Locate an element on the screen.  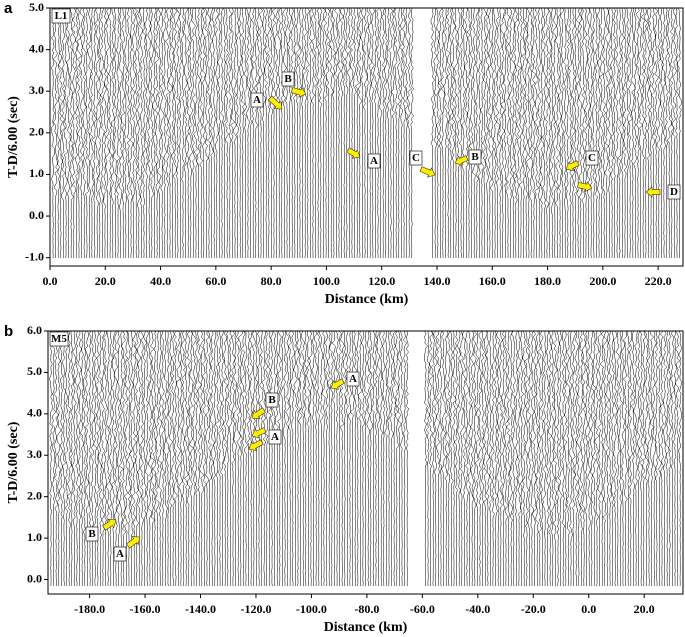
y-tick-label: 5.0 is located at coordinates (36, 7).